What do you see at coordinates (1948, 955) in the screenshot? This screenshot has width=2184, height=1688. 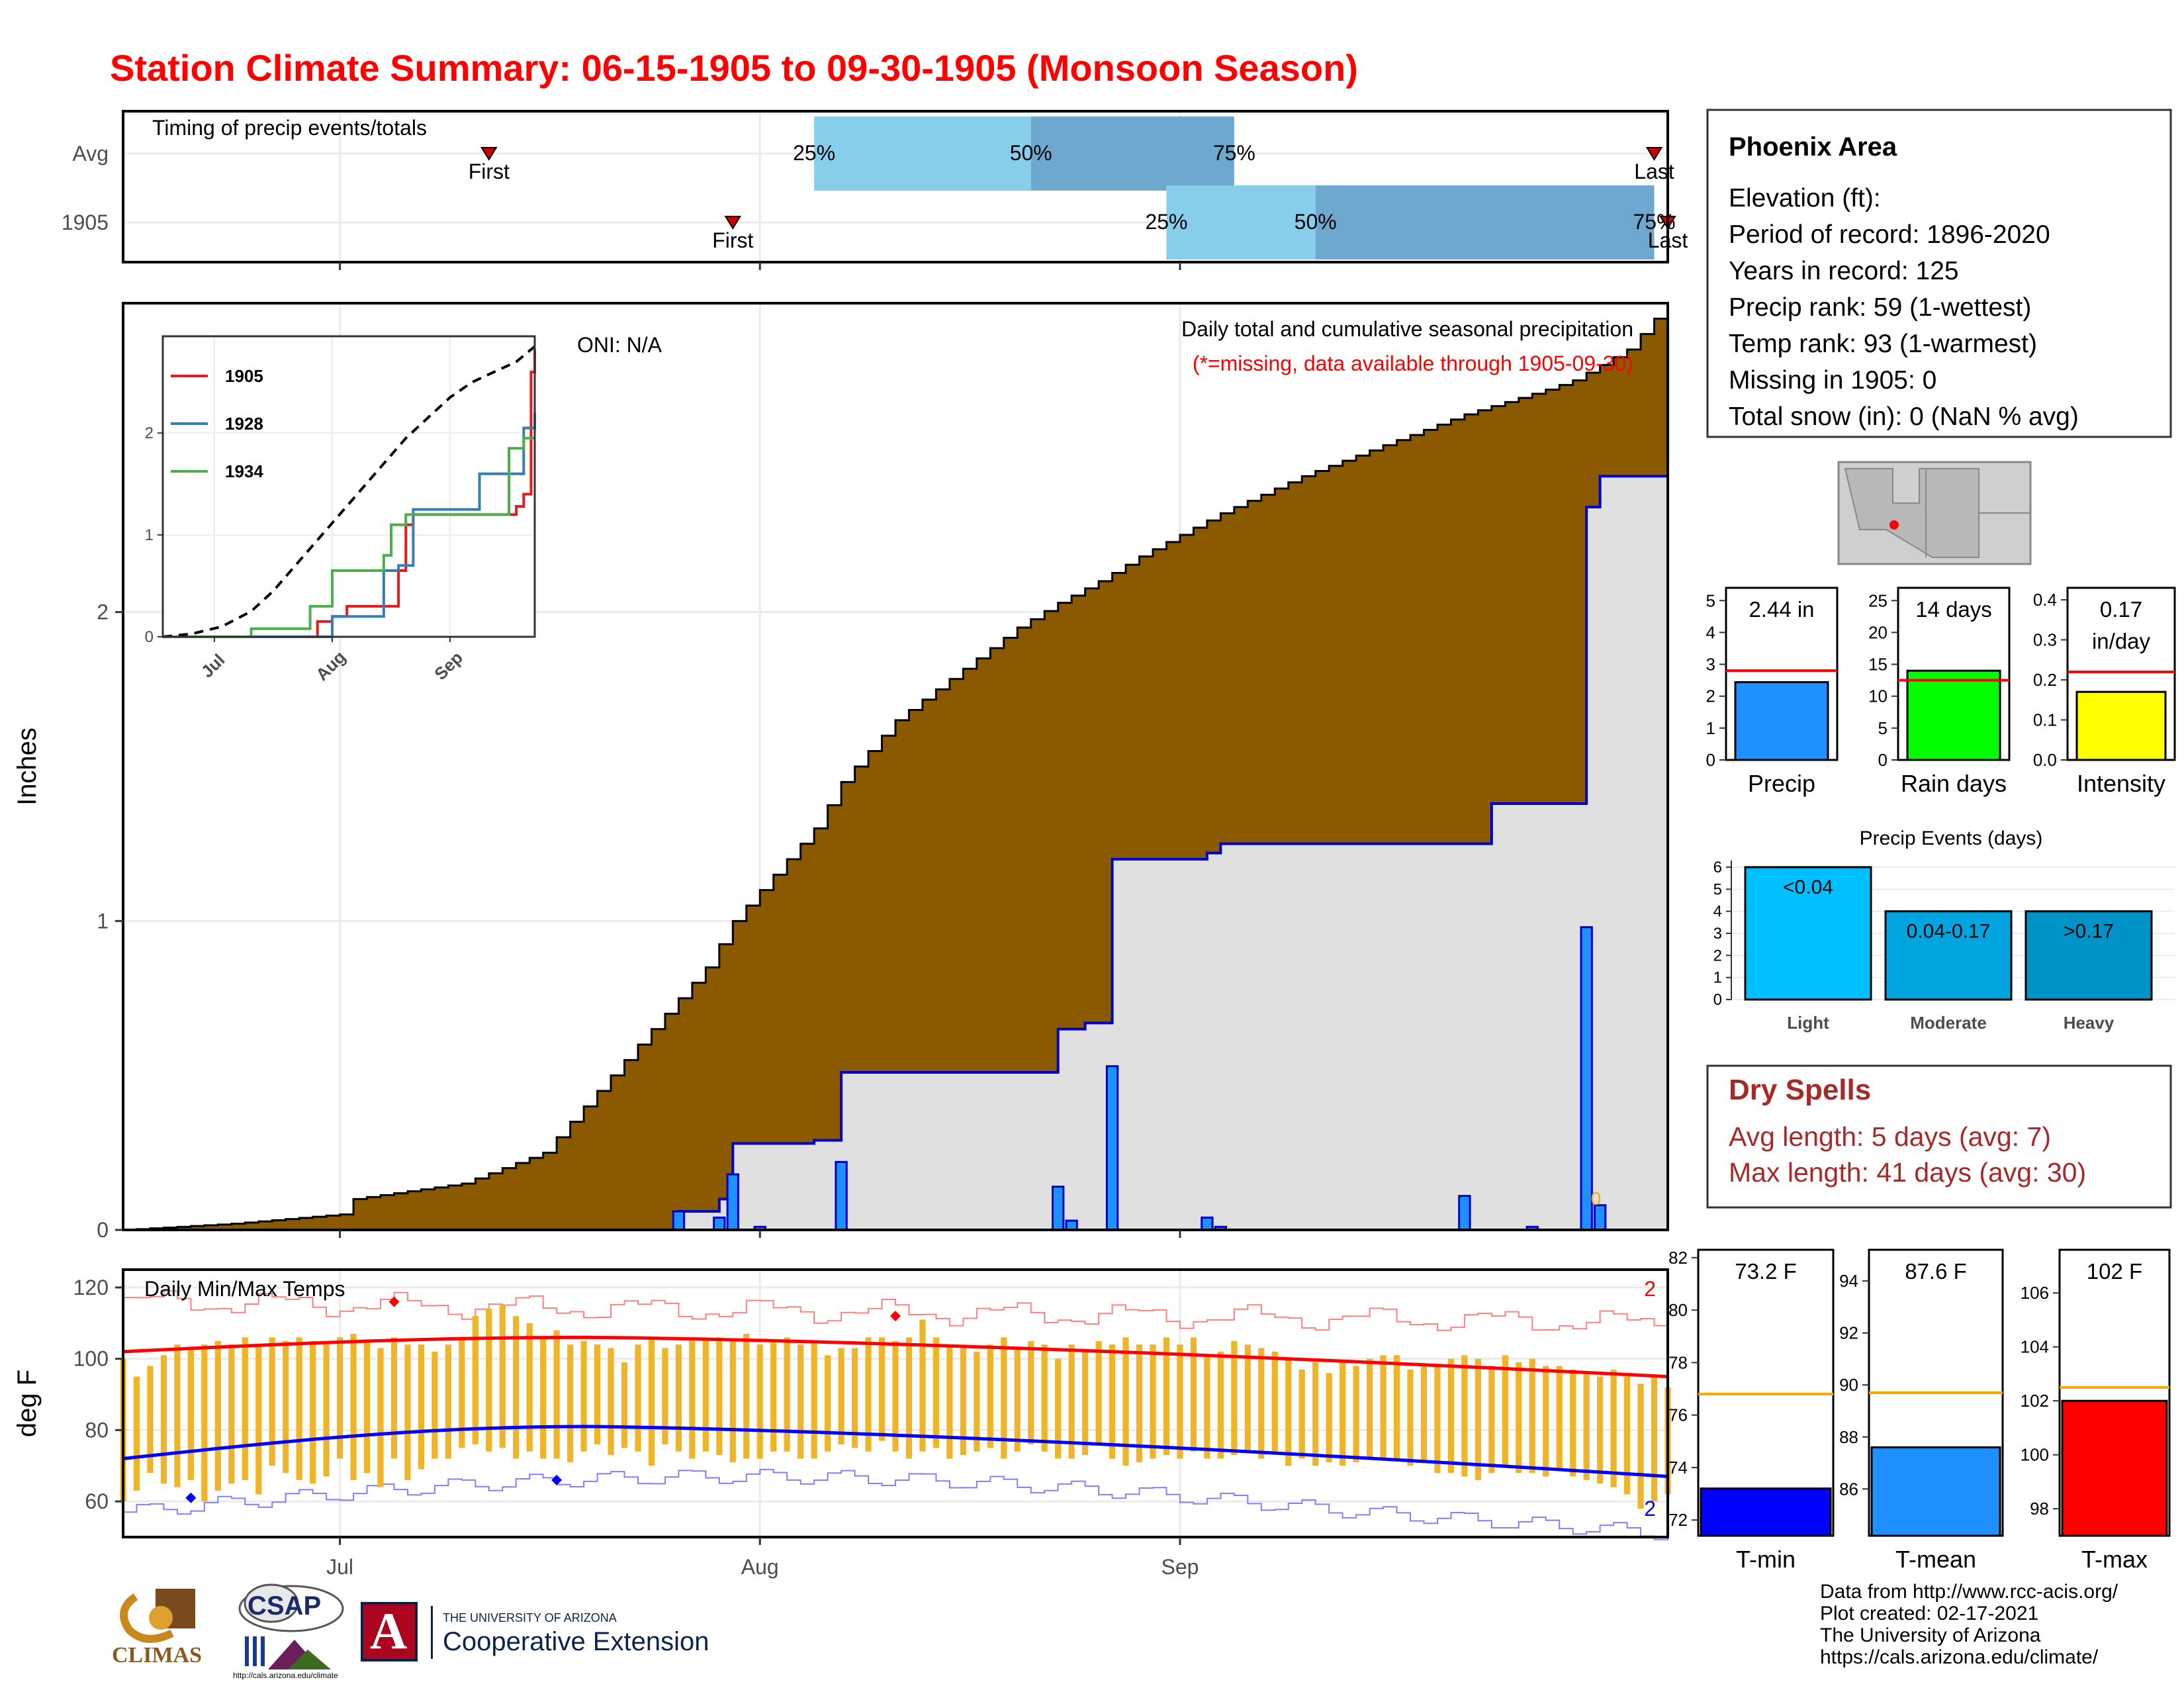 I see `precip-events-bar` at bounding box center [1948, 955].